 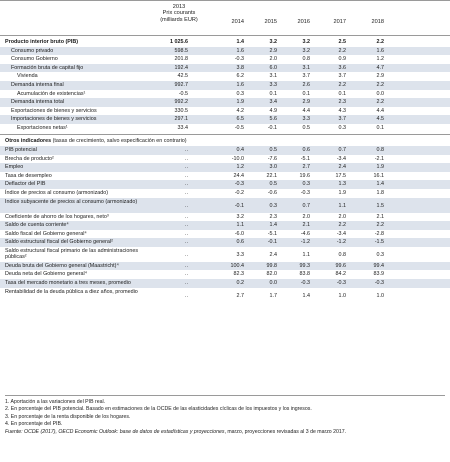 What do you see at coordinates (379, 274) in the screenshot?
I see `year-value-cell: 83.9` at bounding box center [379, 274].